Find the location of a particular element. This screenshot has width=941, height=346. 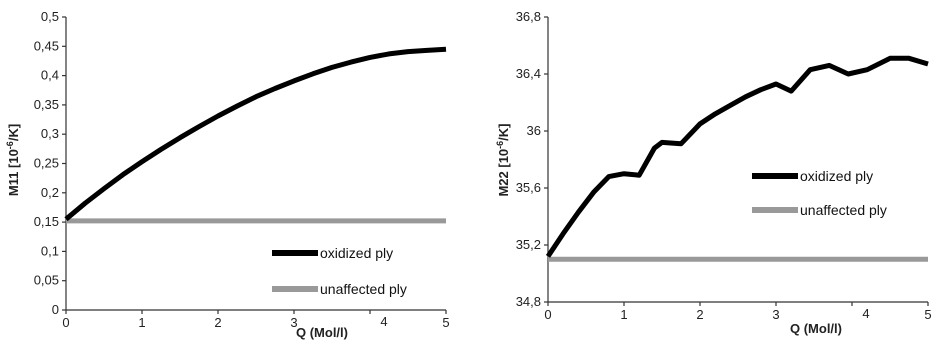

y-tick-label: 0 is located at coordinates (55, 309).